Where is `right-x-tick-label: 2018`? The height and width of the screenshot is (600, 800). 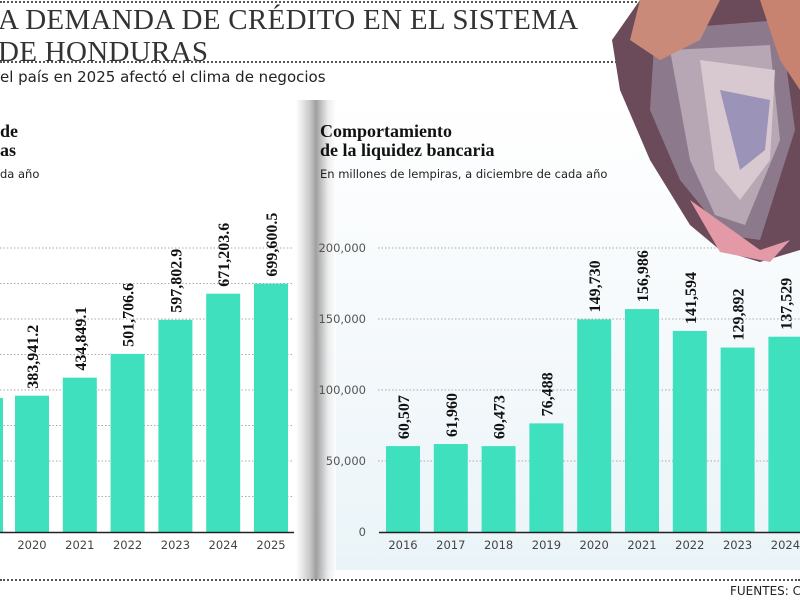 right-x-tick-label: 2018 is located at coordinates (498, 545).